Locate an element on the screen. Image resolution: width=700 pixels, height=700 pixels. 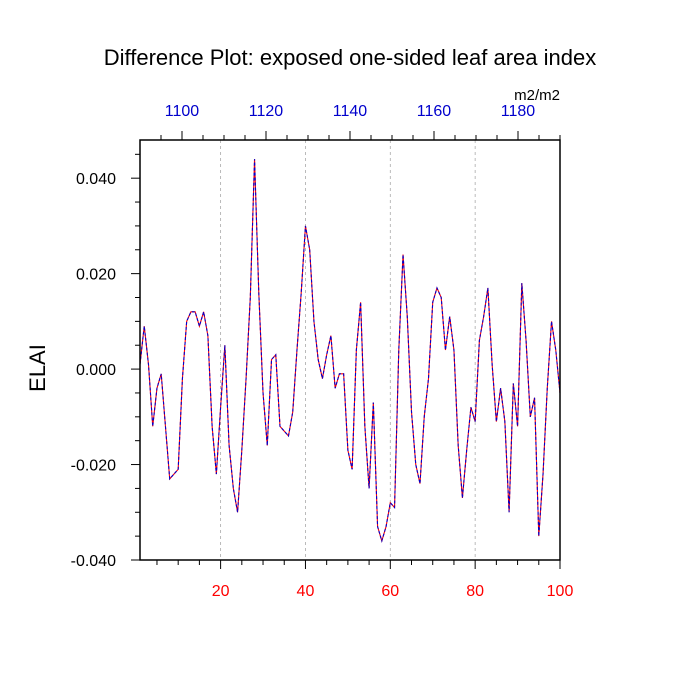
x-tick-label: 20 is located at coordinates (221, 591).